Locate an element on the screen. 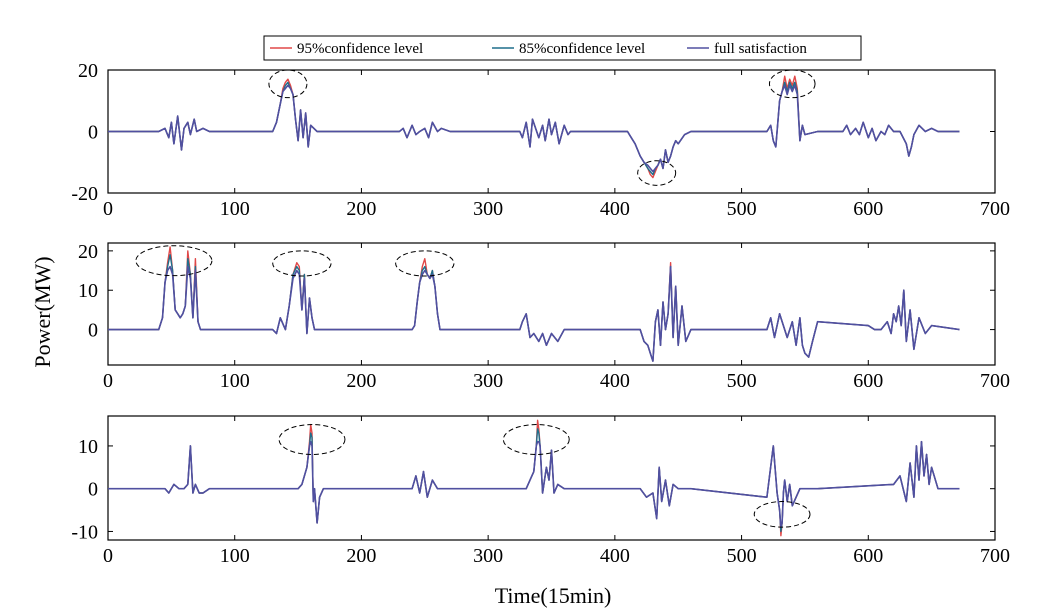 The width and height of the screenshot is (1055, 613). legend-label-full: full satisfaction is located at coordinates (760, 49).